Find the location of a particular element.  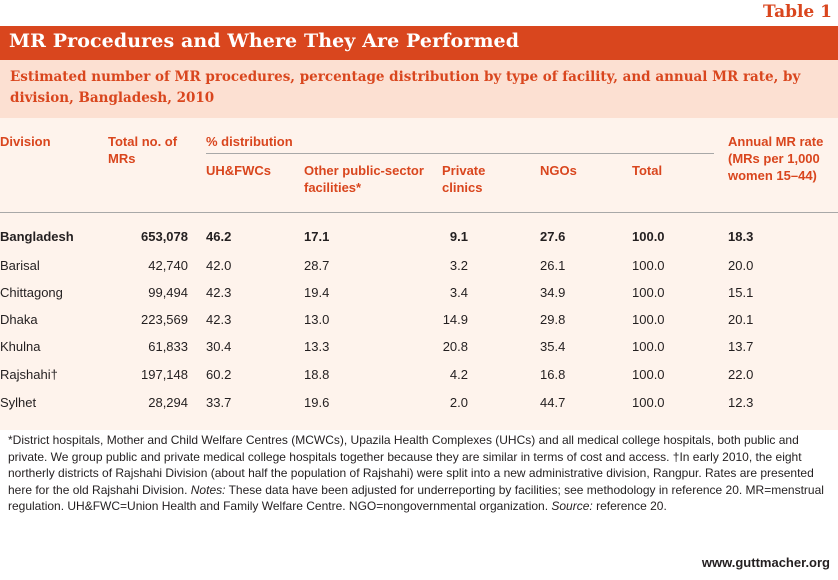

header-private-clinics: Private clinics is located at coordinates (464, 179).